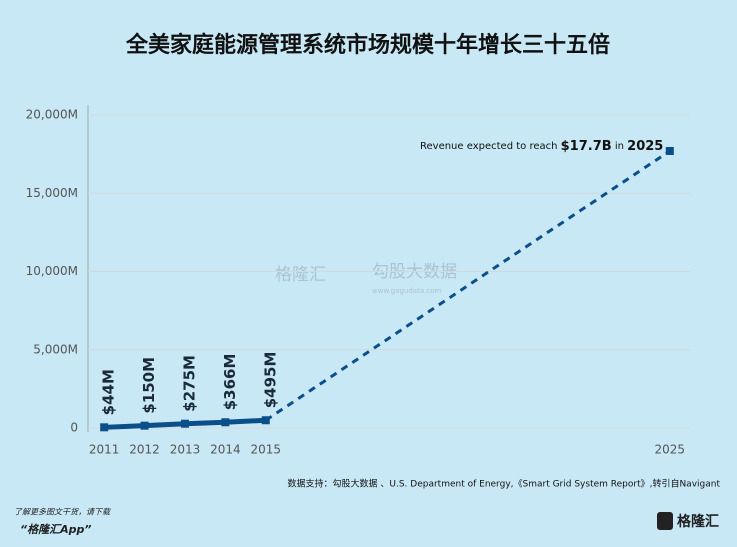 Image resolution: width=737 pixels, height=547 pixels. What do you see at coordinates (52, 193) in the screenshot?
I see `y-tick-label: 15,000M` at bounding box center [52, 193].